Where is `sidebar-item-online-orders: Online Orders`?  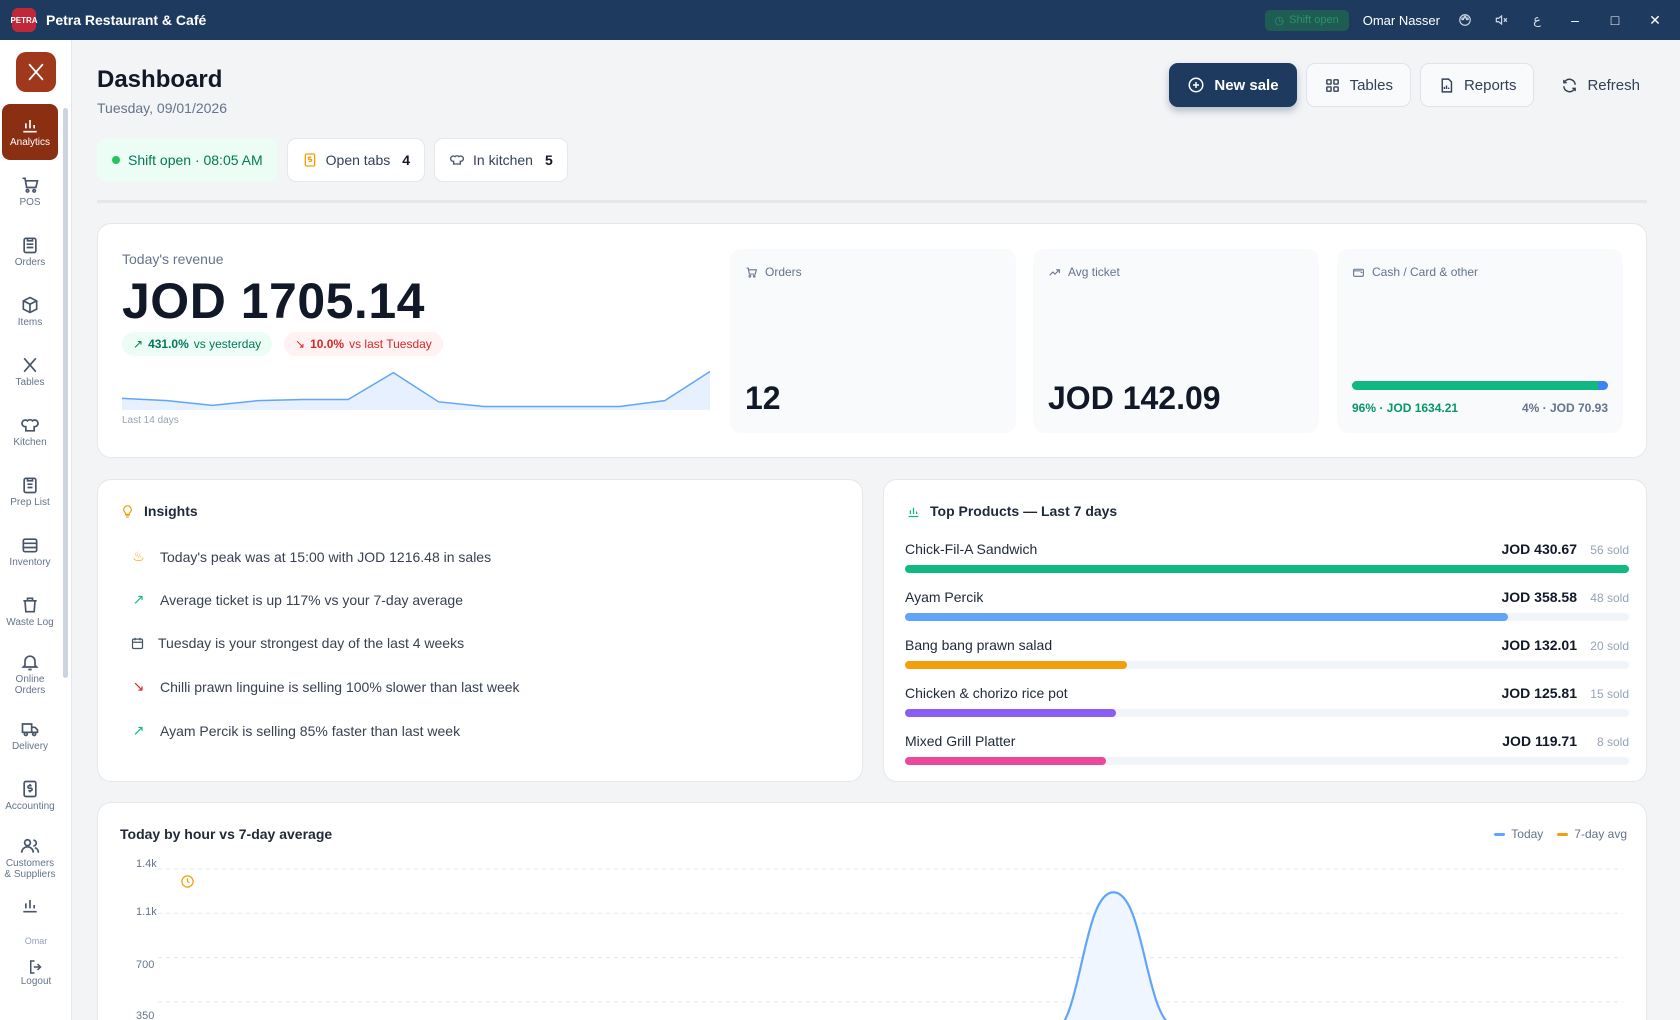
sidebar-item-online-orders: Online Orders is located at coordinates (30, 674).